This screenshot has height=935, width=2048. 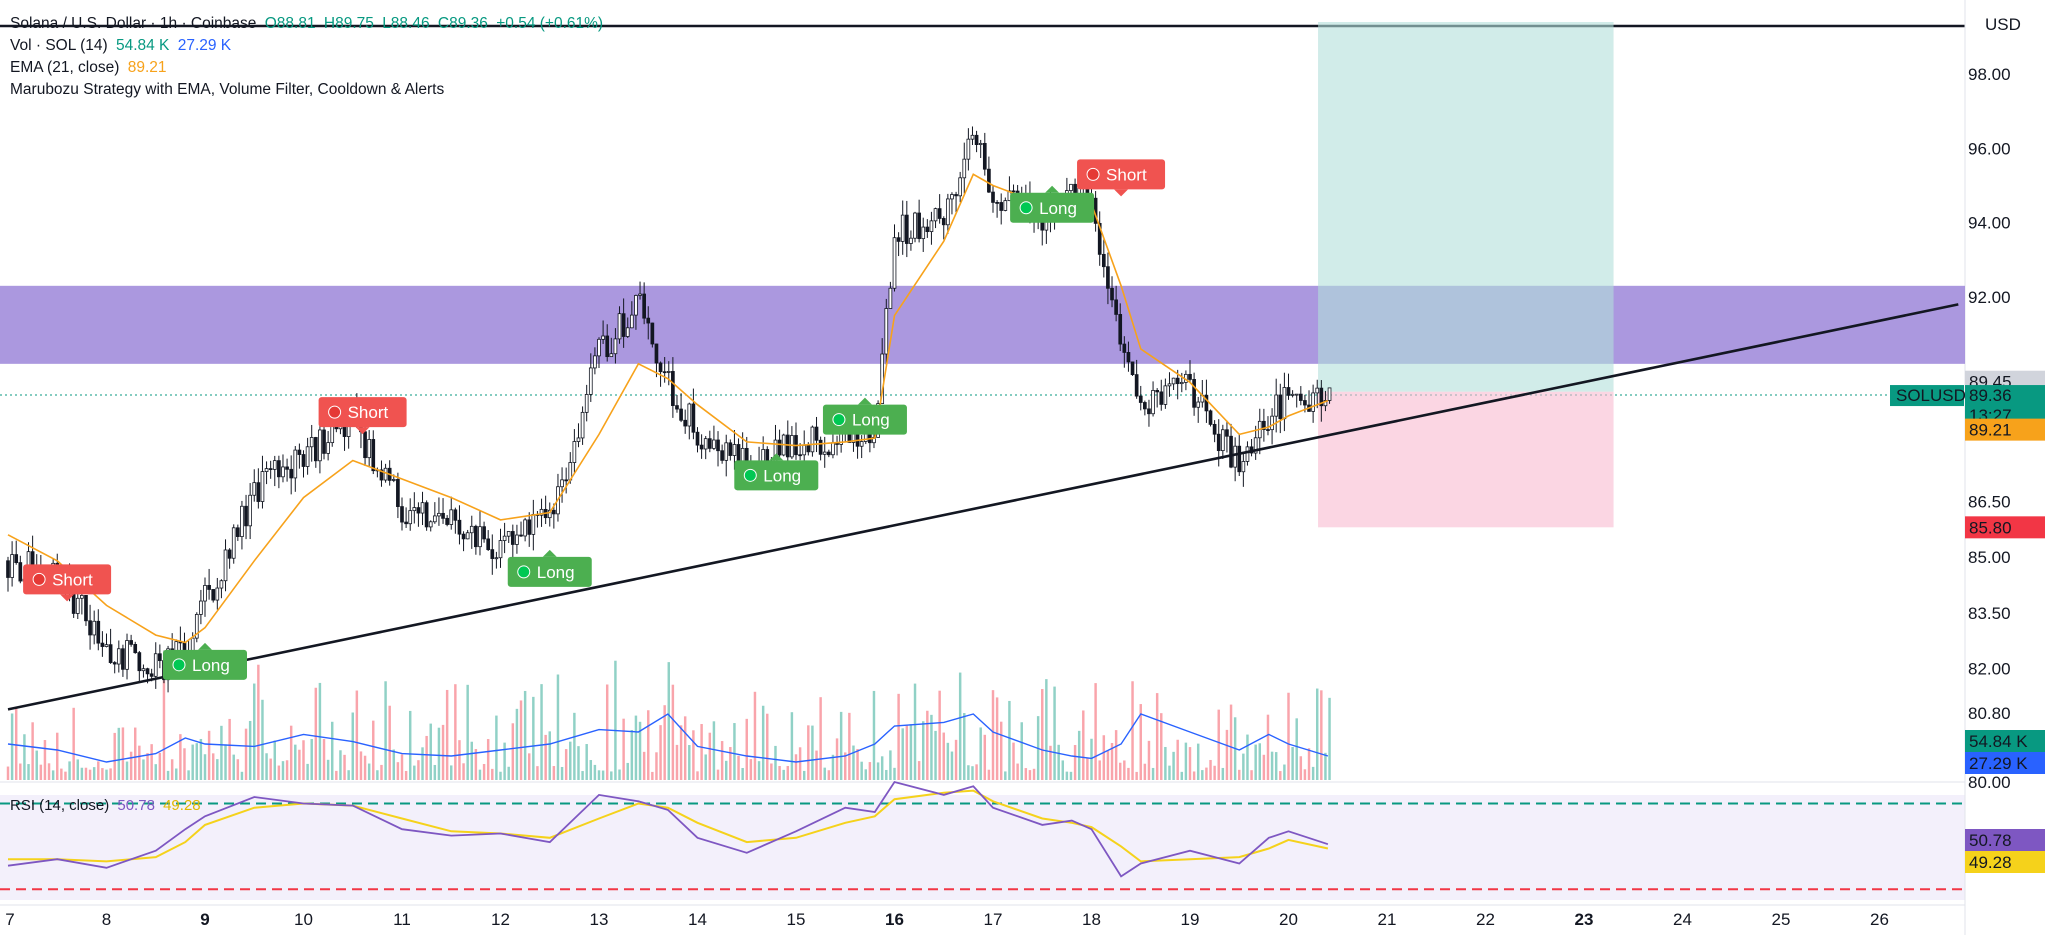 I want to click on profit-zone, so click(x=1466, y=207).